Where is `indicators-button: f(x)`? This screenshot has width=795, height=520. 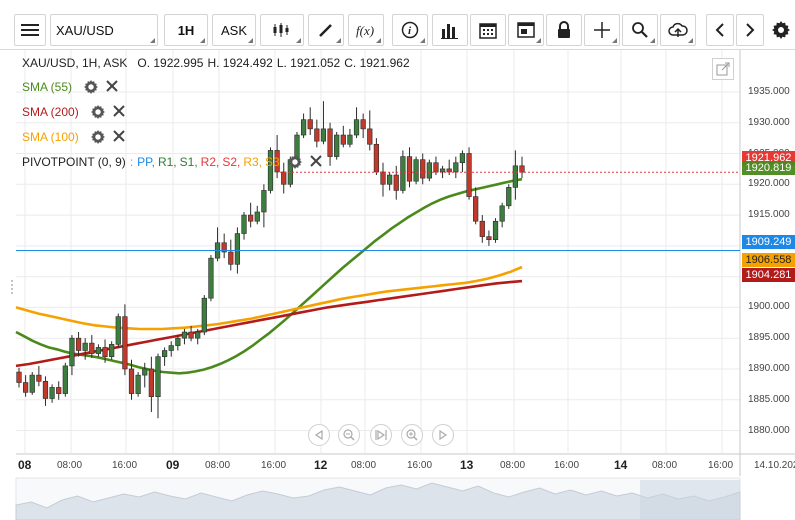 indicators-button: f(x) is located at coordinates (366, 30).